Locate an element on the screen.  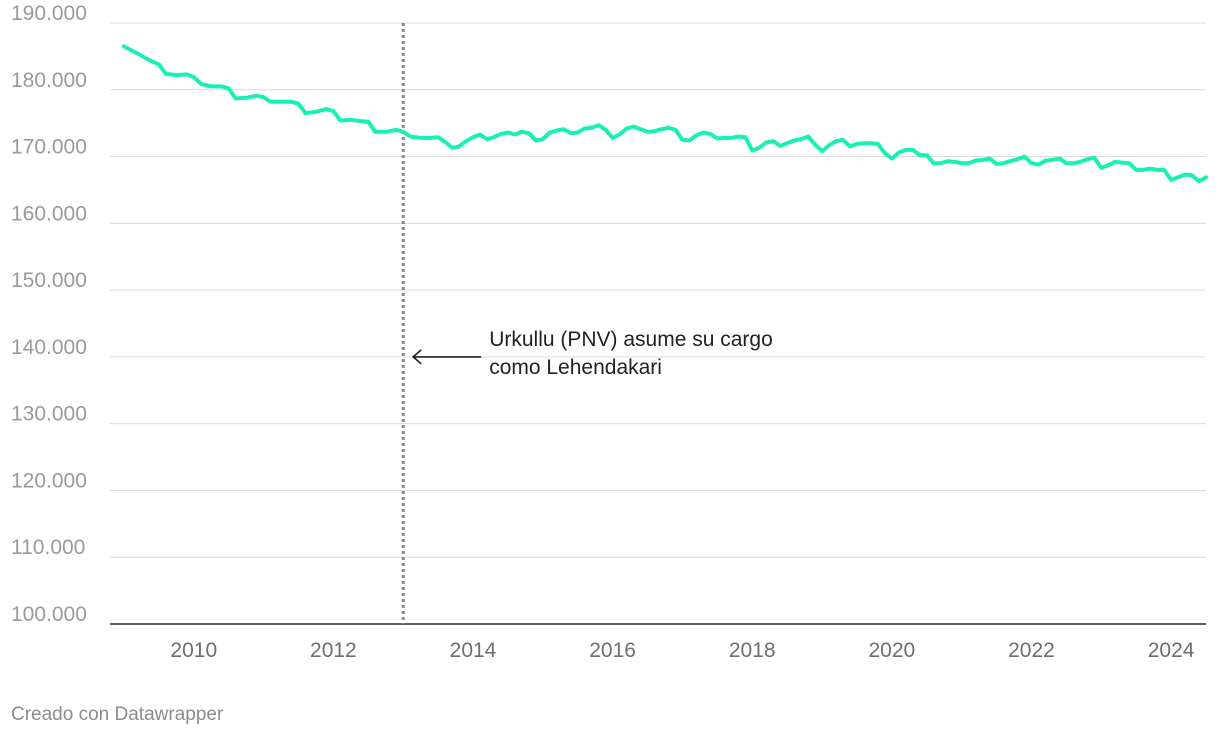
x-axis-tick-labels: 2010 2012 2014 2016 2018 2020 2022 2024 is located at coordinates (682, 650).